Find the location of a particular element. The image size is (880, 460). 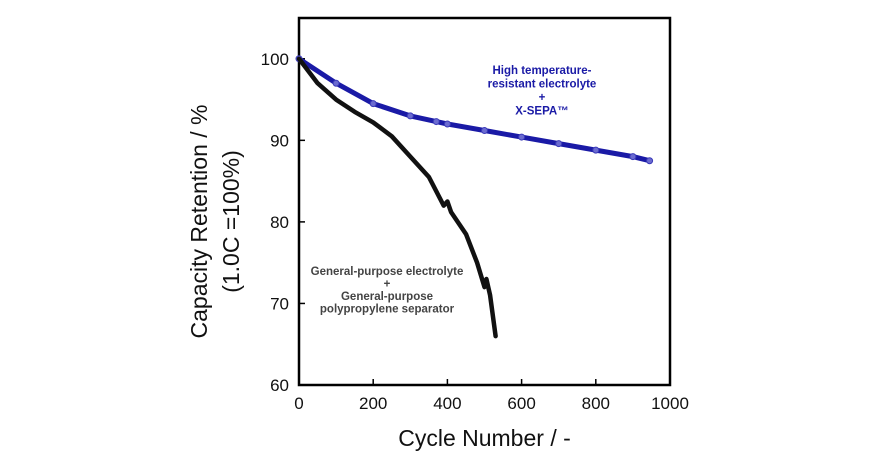

y-tick-label: 100 is located at coordinates (275, 59).